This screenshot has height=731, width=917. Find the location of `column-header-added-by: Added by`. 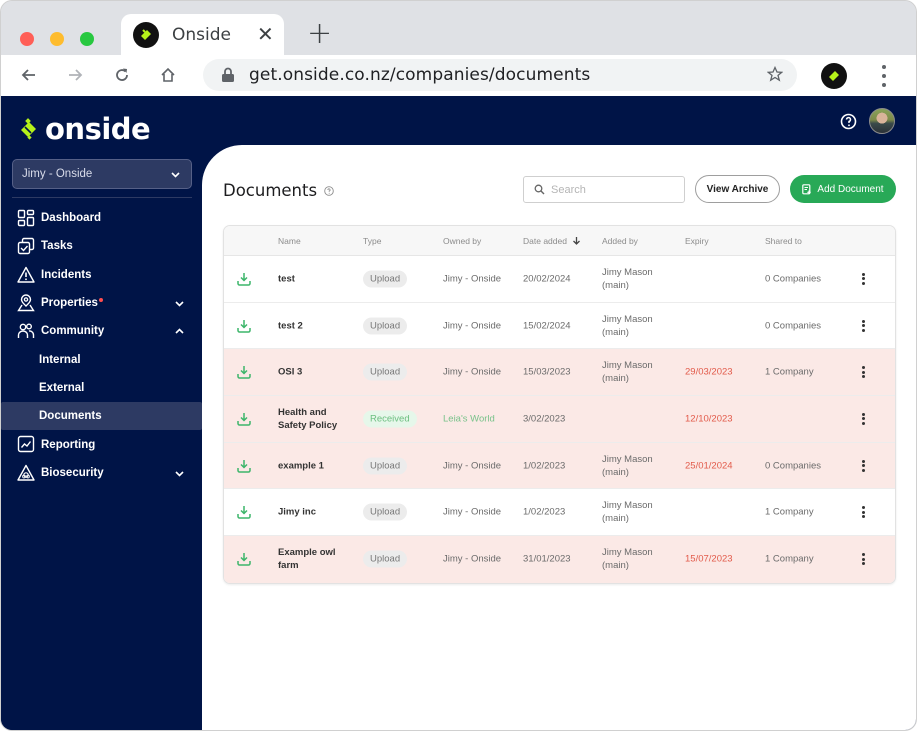

column-header-added-by: Added by is located at coordinates (620, 241).